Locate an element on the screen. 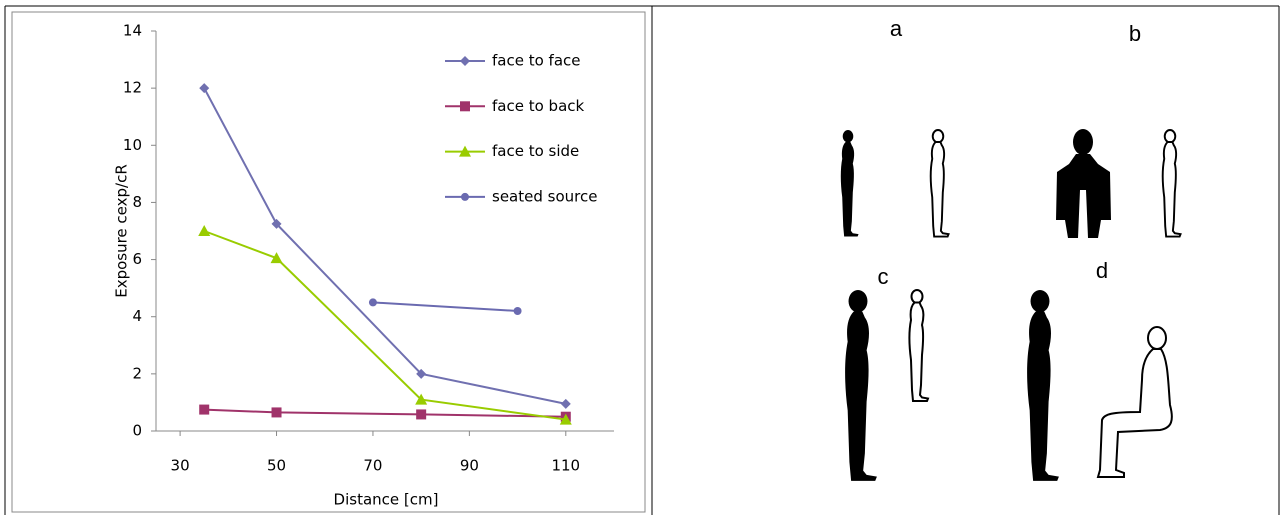  panel-label: d is located at coordinates (1102, 270).